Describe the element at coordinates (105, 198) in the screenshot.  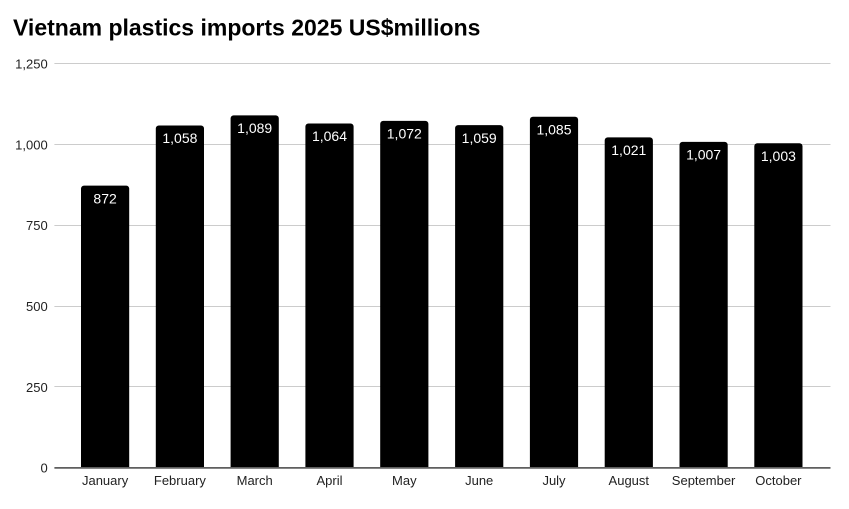
I see `svg-text: 872` at that location.